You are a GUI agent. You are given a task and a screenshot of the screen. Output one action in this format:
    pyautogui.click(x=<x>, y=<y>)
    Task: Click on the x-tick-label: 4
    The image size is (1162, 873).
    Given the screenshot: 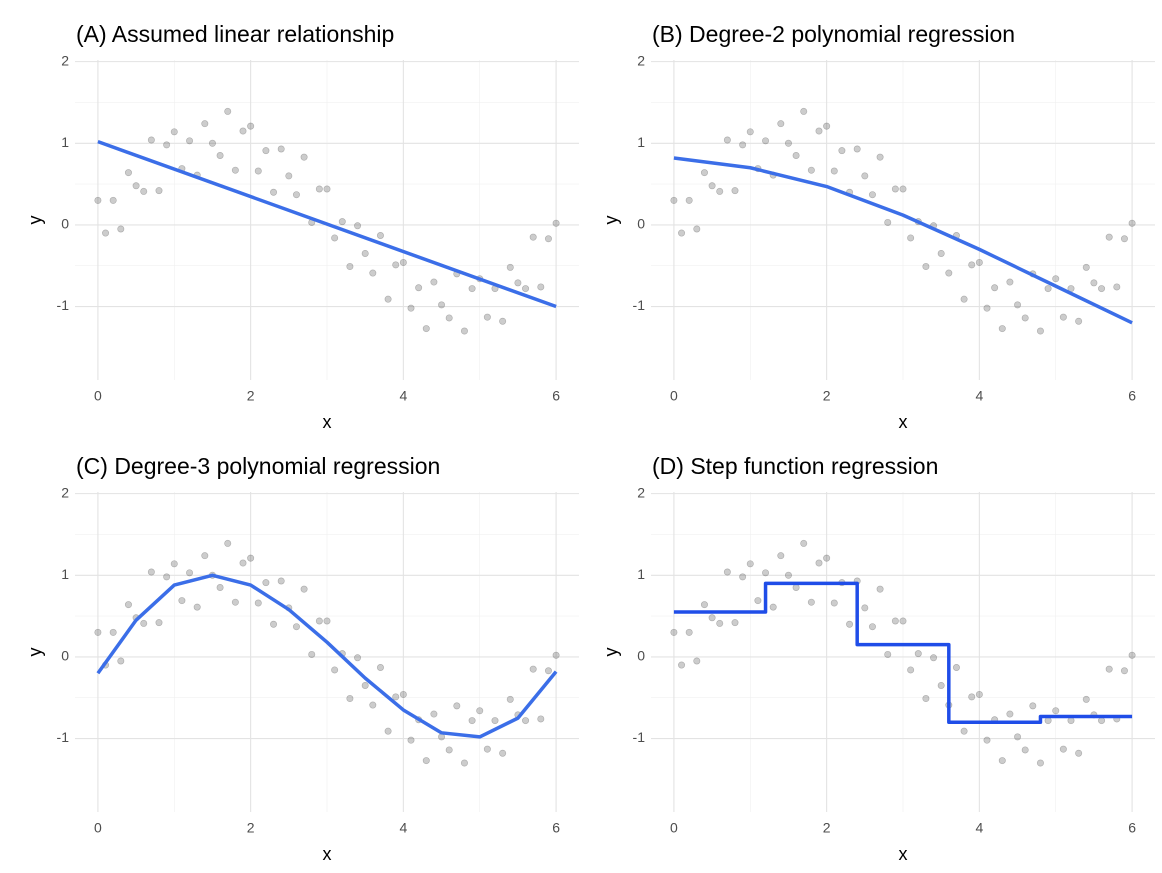 What is the action you would take?
    pyautogui.click(x=979, y=396)
    